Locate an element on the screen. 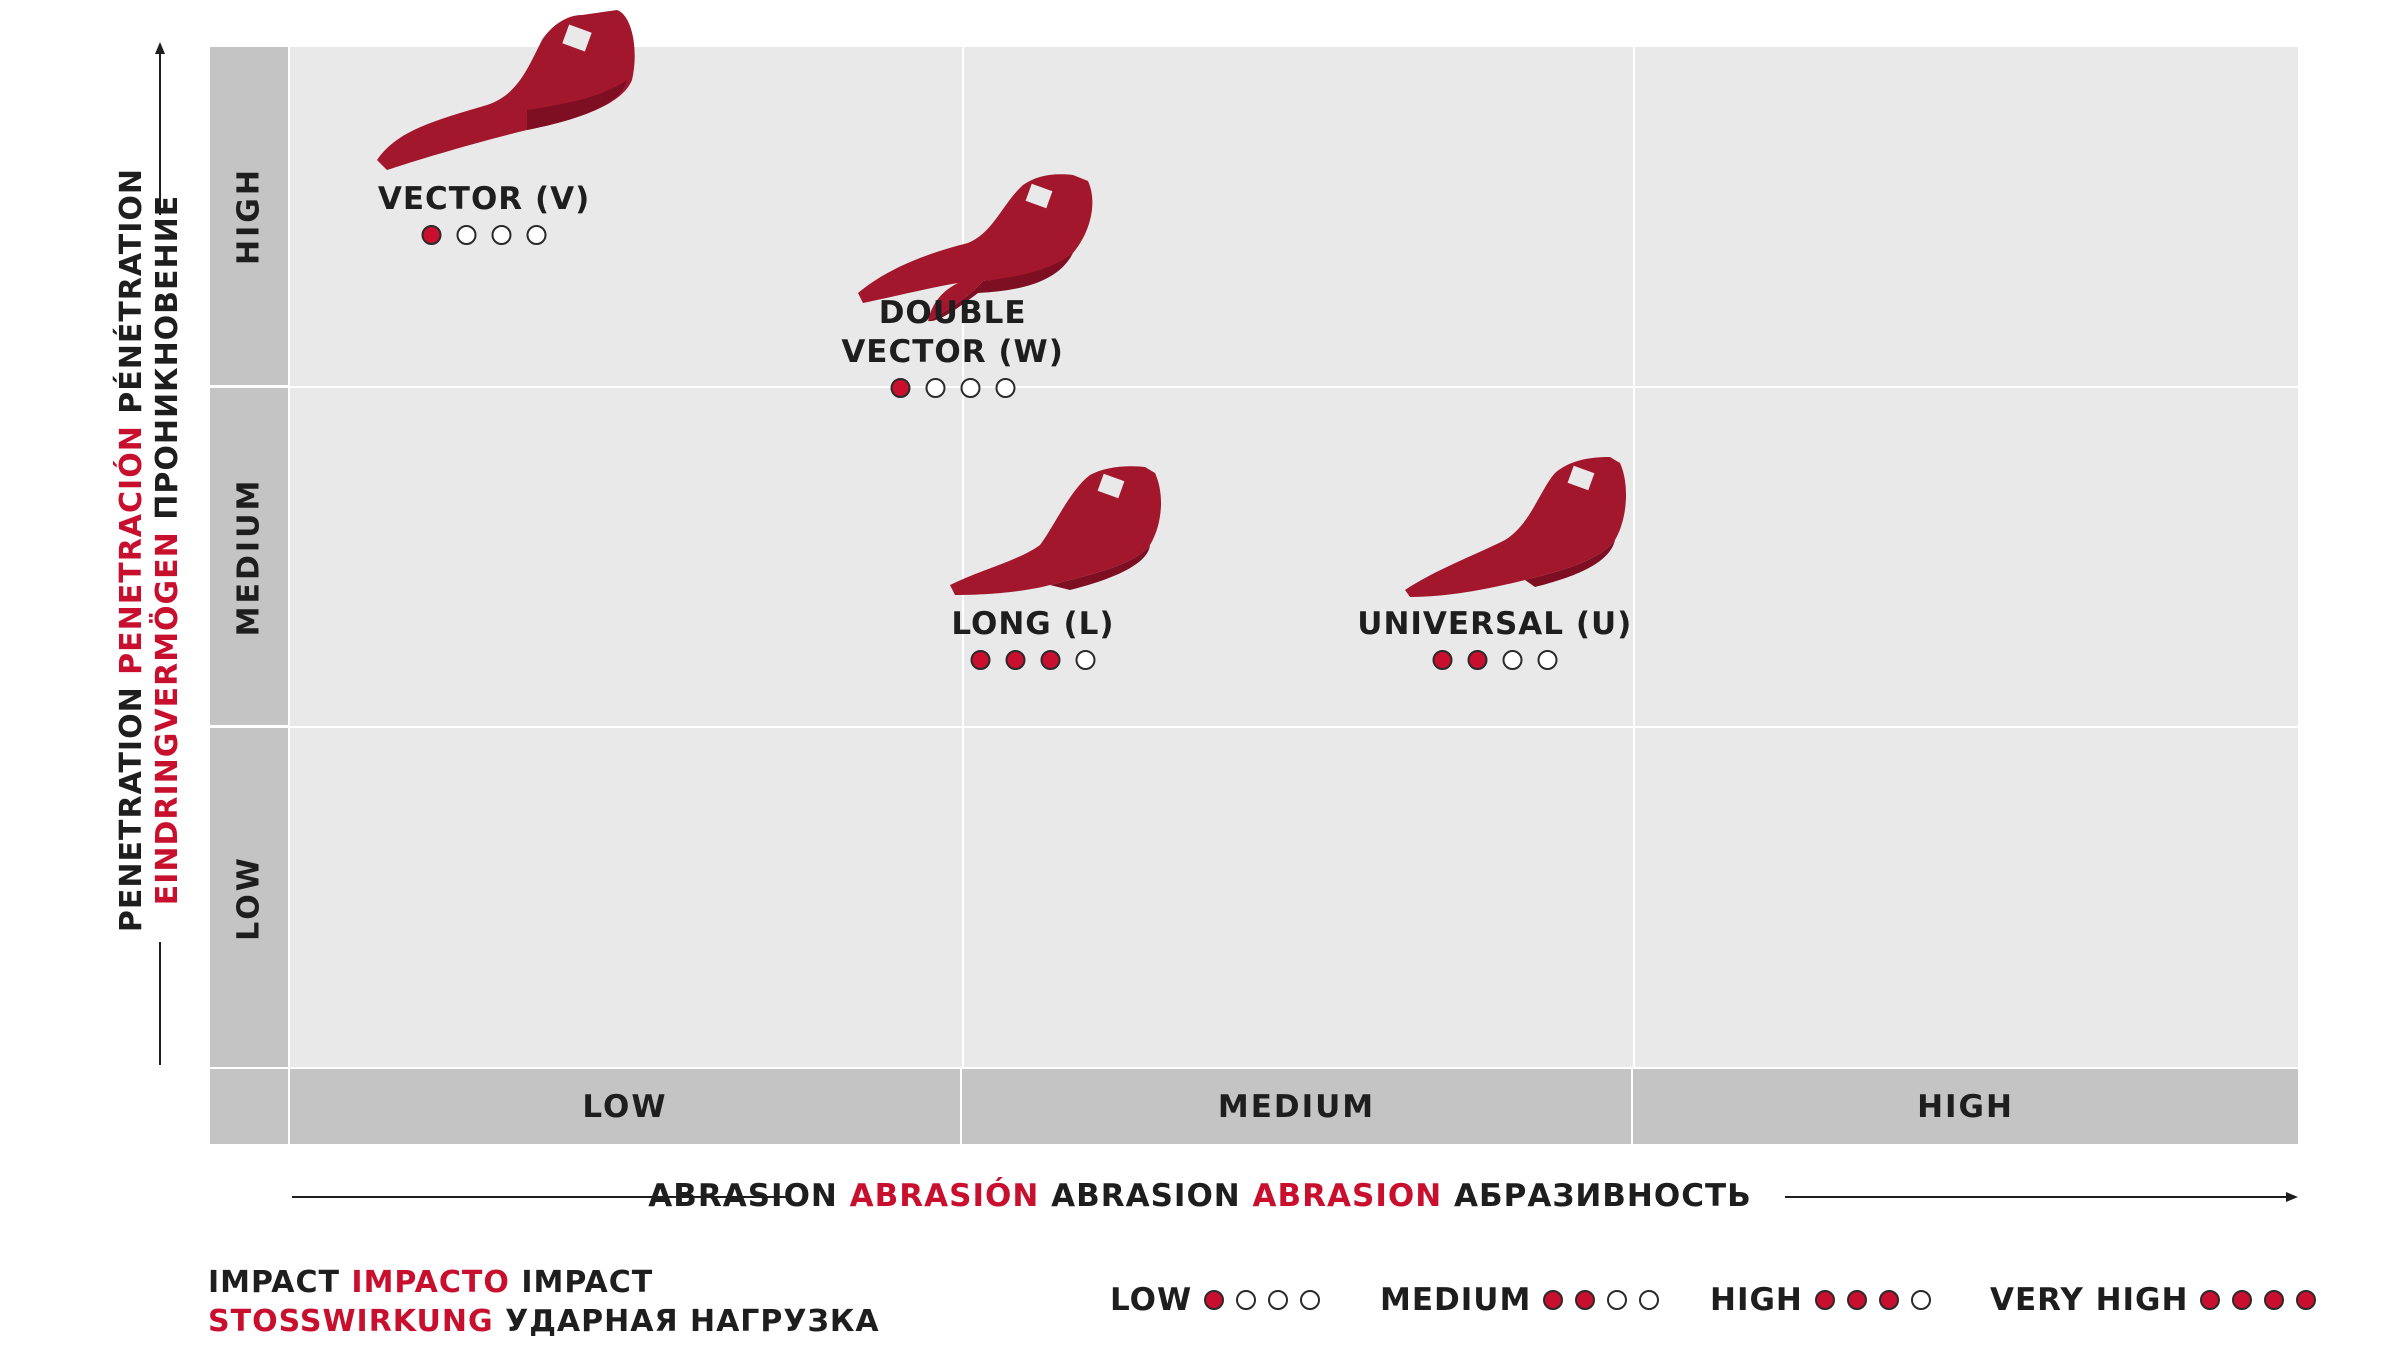 This screenshot has width=2400, height=1351. y-tick-label-high: HIGH is located at coordinates (249, 216).